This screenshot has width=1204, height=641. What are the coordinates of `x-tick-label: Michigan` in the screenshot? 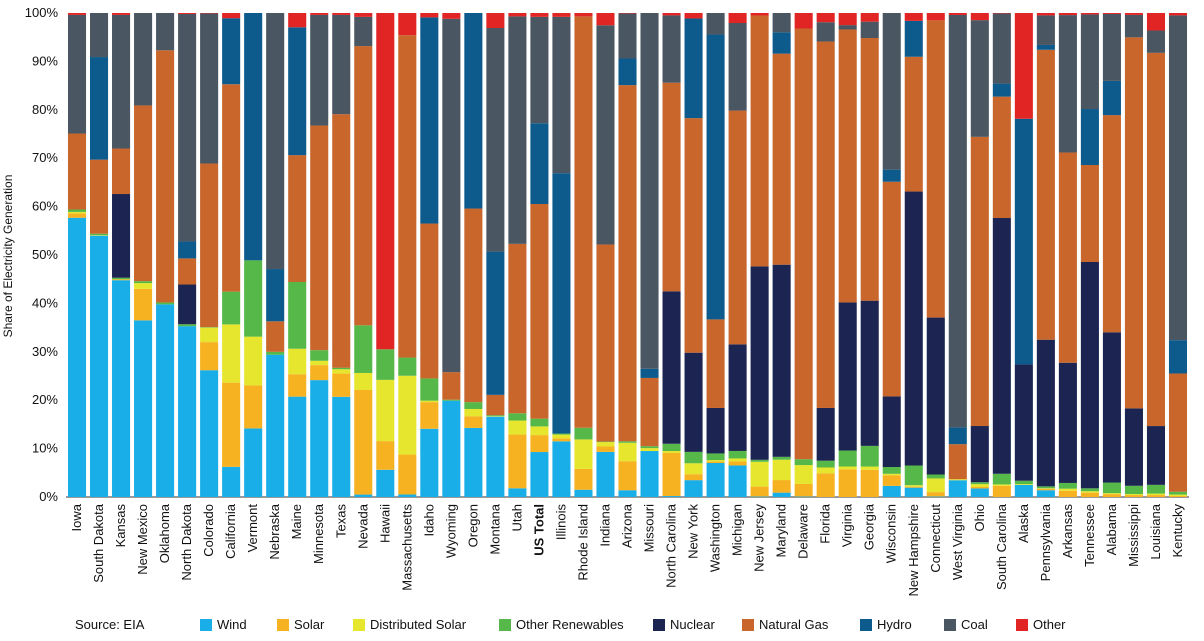 It's located at (737, 530).